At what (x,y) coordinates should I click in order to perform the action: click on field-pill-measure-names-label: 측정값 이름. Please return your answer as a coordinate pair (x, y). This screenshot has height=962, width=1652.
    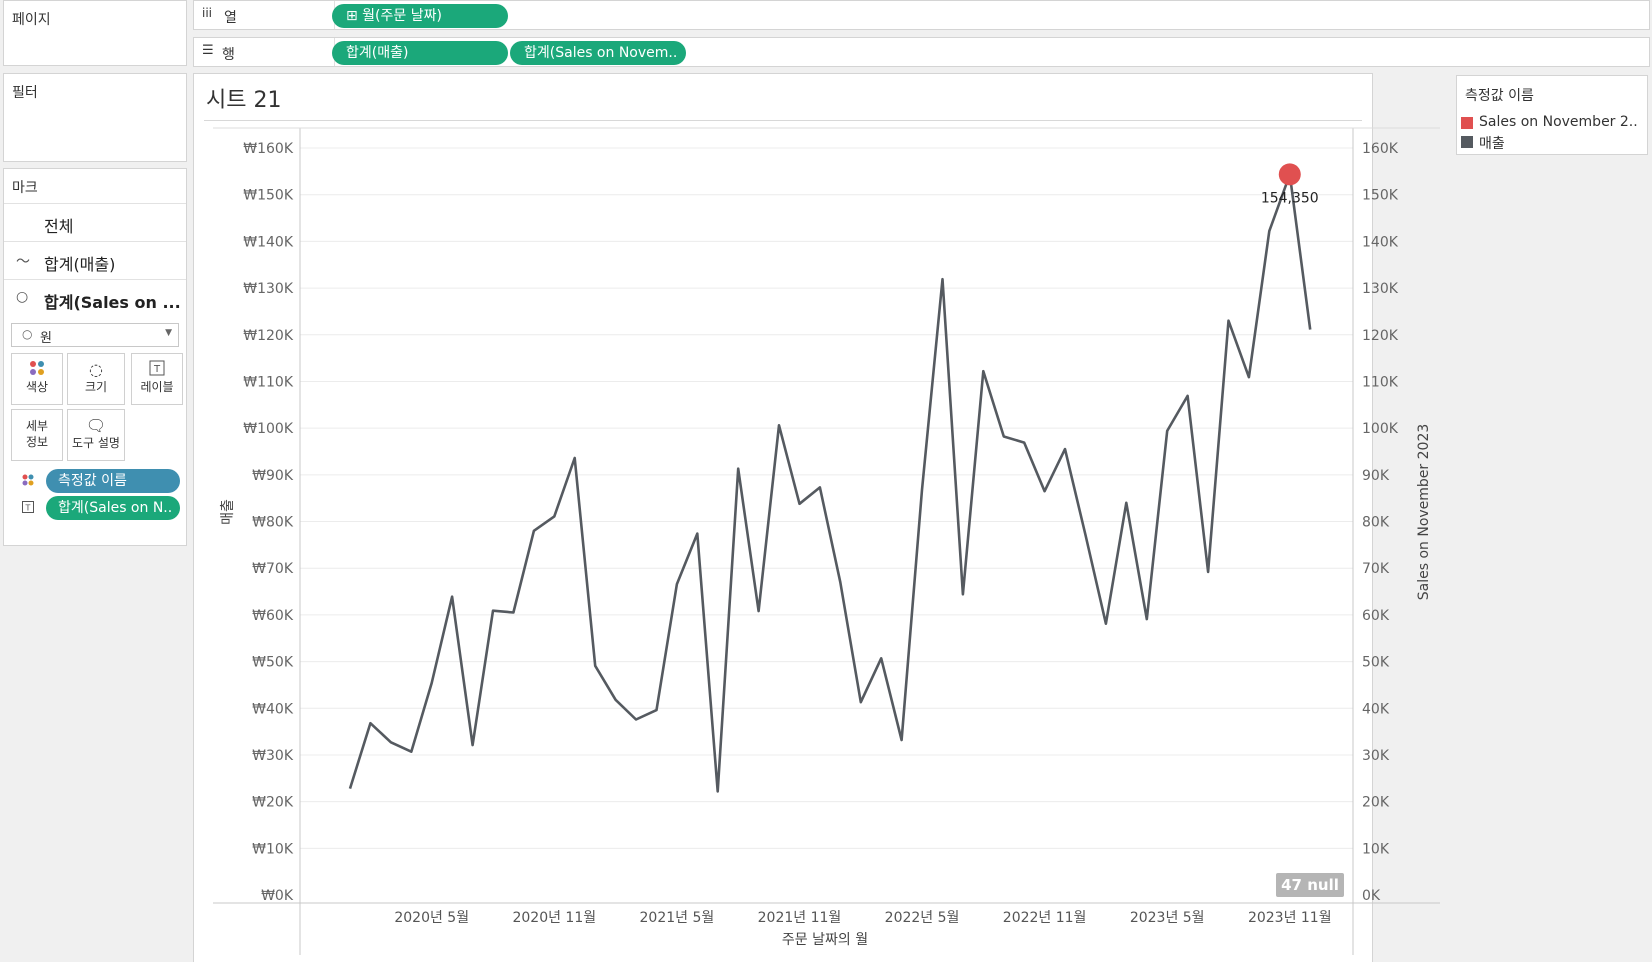
    Looking at the image, I should click on (92, 481).